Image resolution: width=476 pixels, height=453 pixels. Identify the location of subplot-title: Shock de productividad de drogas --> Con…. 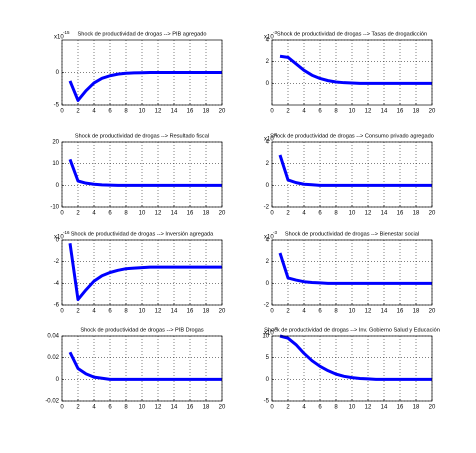
(352, 136).